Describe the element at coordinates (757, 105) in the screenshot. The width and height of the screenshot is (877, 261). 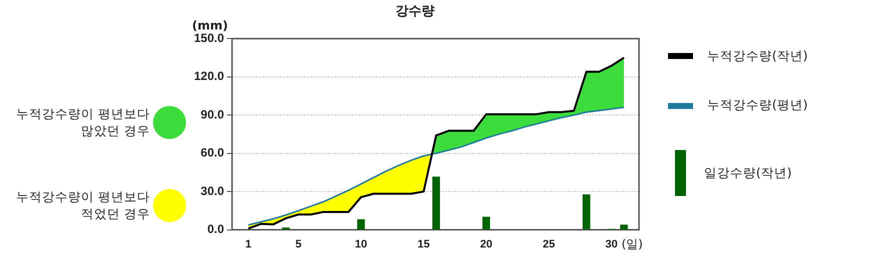
I see `legend-label: 누적강수량(평년)` at that location.